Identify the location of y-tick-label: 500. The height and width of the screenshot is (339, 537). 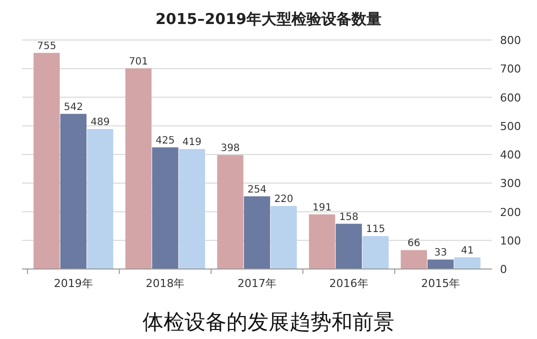
(510, 126).